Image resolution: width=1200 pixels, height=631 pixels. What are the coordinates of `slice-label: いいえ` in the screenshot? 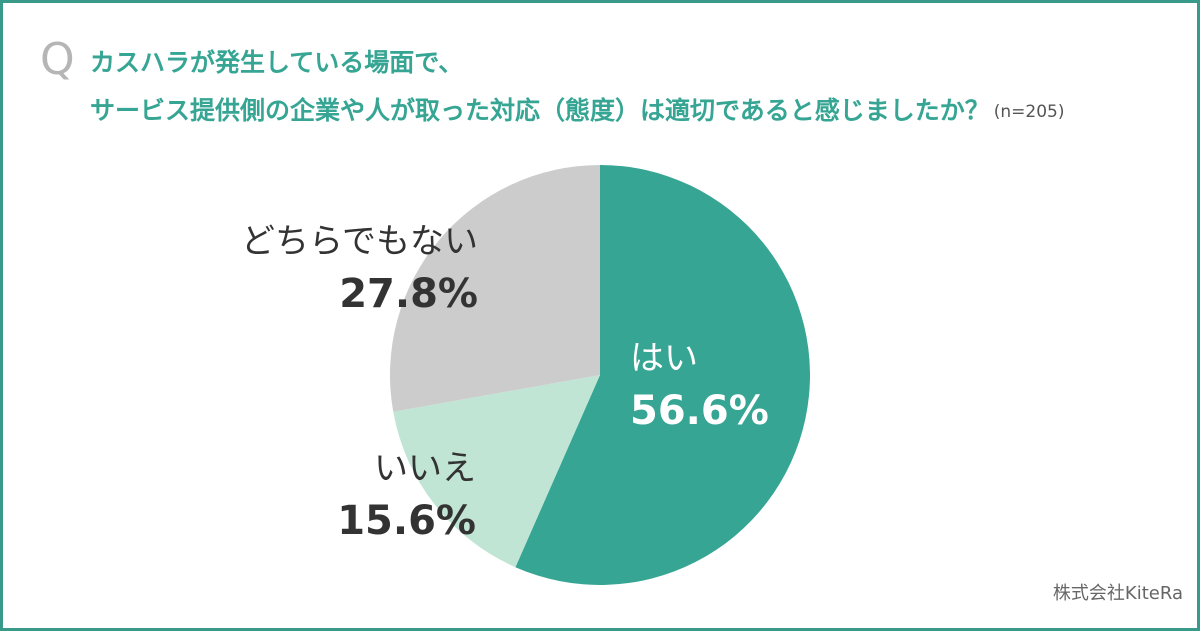 It's located at (425, 469).